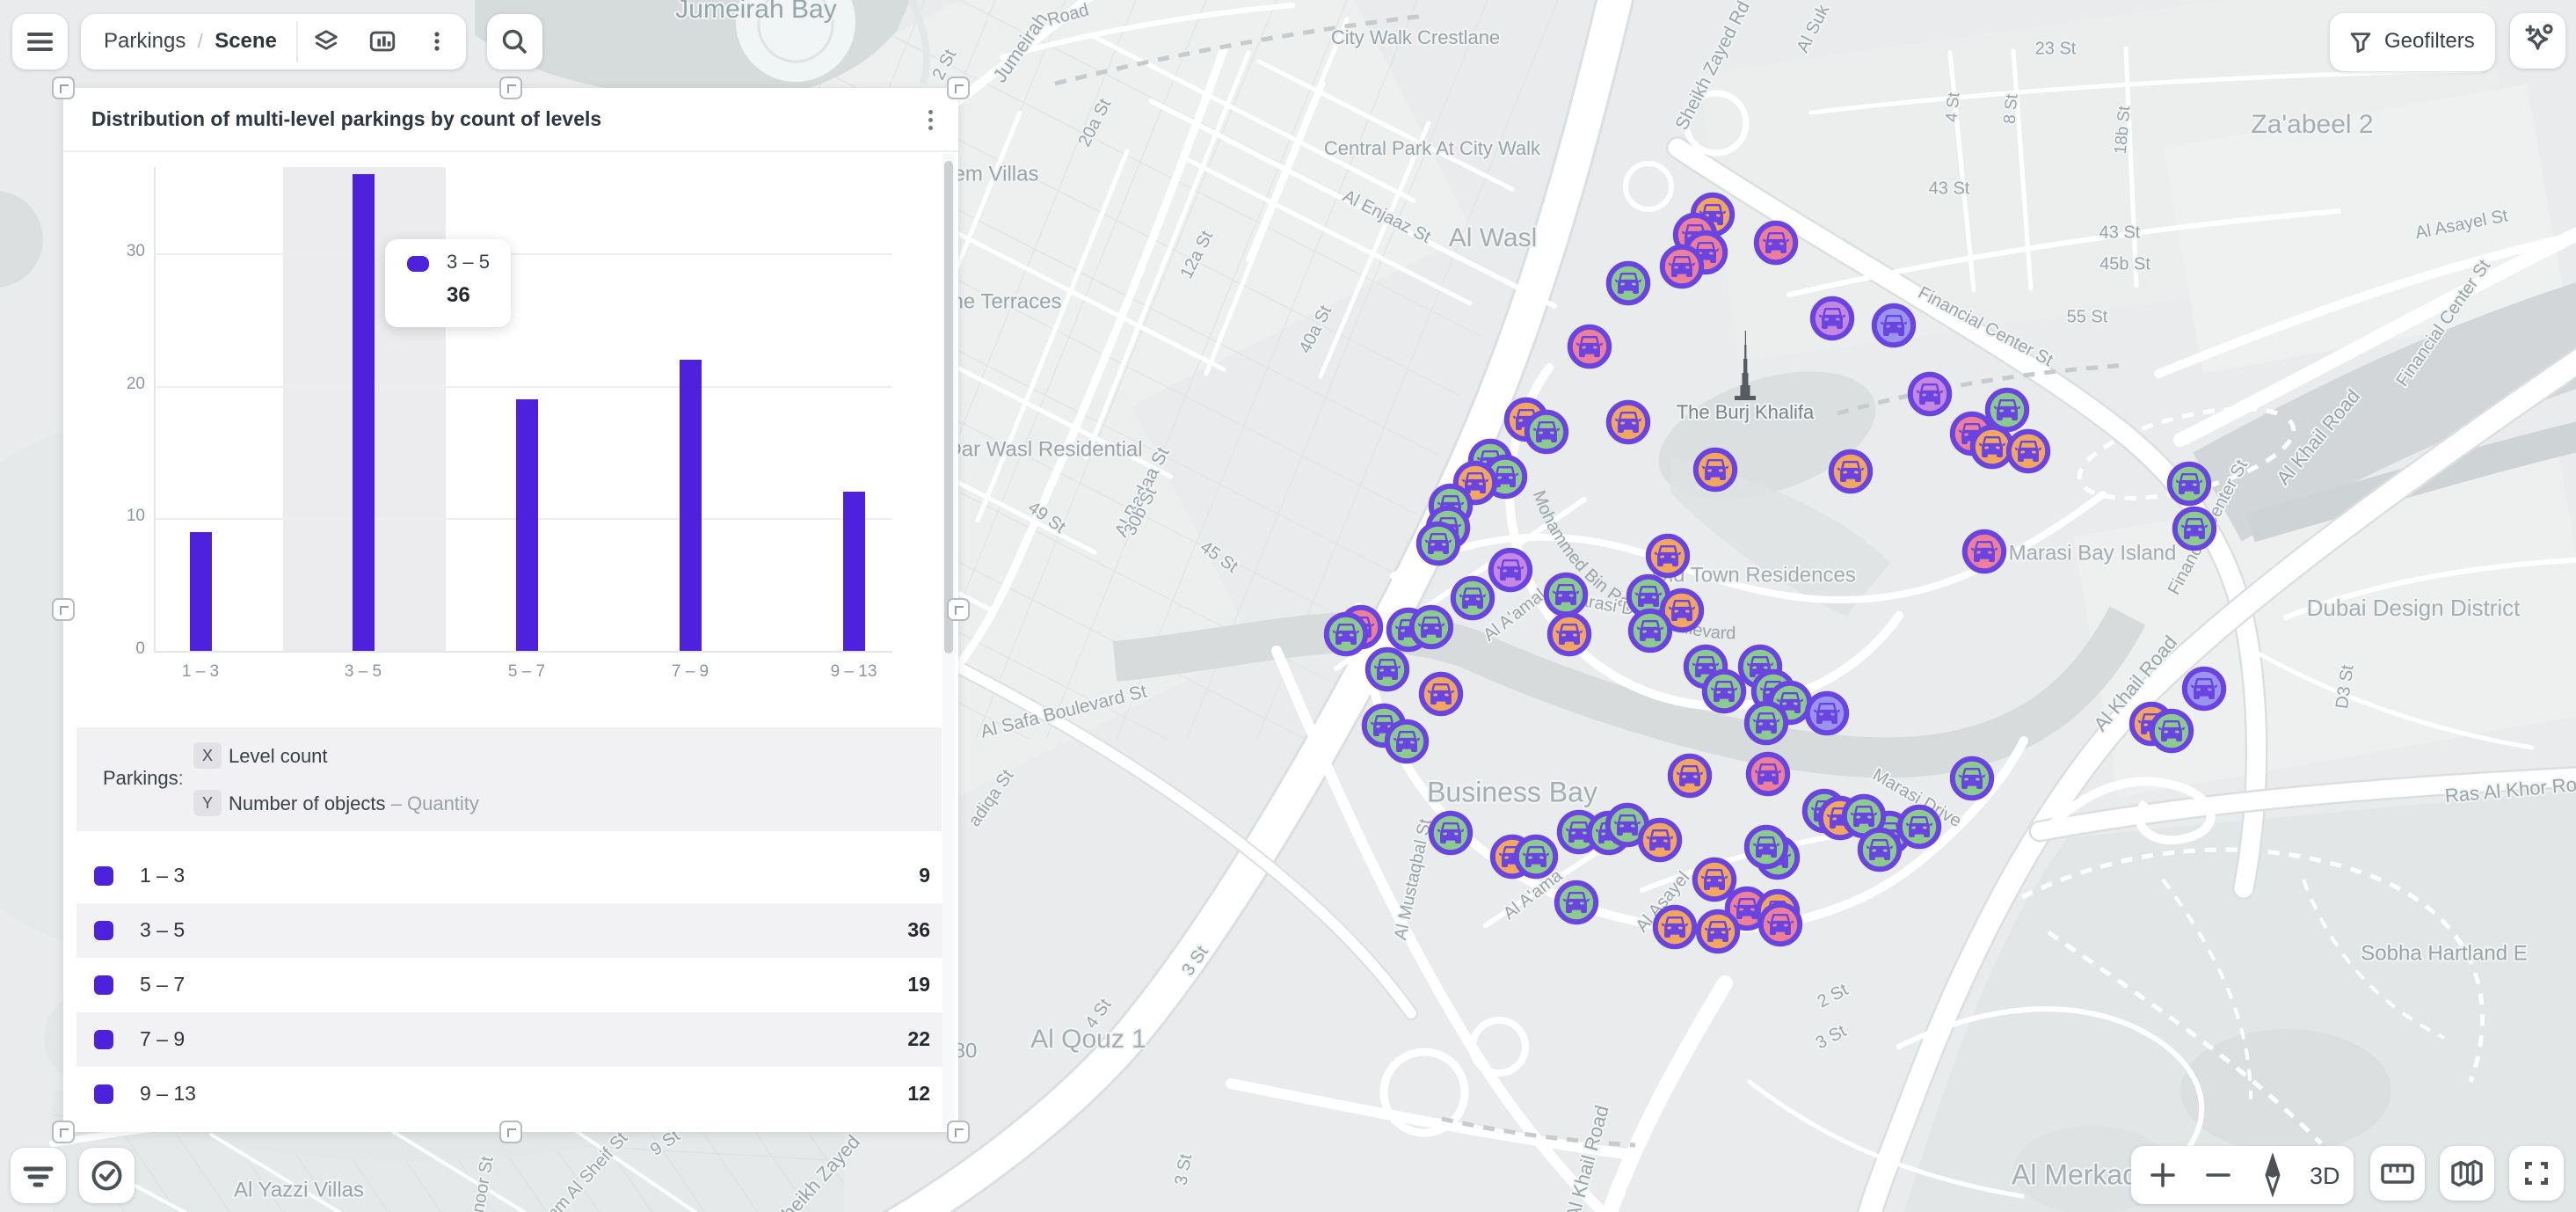 The height and width of the screenshot is (1212, 2576). I want to click on svg-text: The Burj Khalifa, so click(1746, 412).